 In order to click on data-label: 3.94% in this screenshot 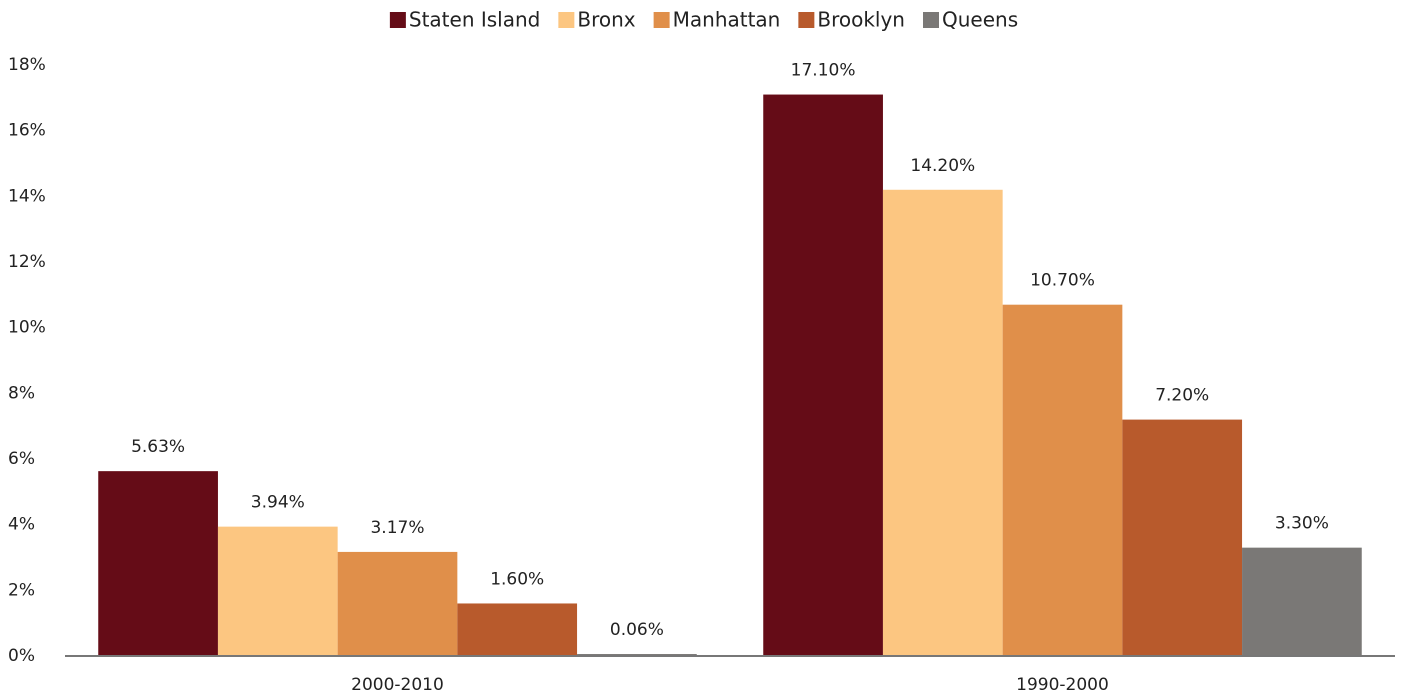, I will do `click(278, 503)`.